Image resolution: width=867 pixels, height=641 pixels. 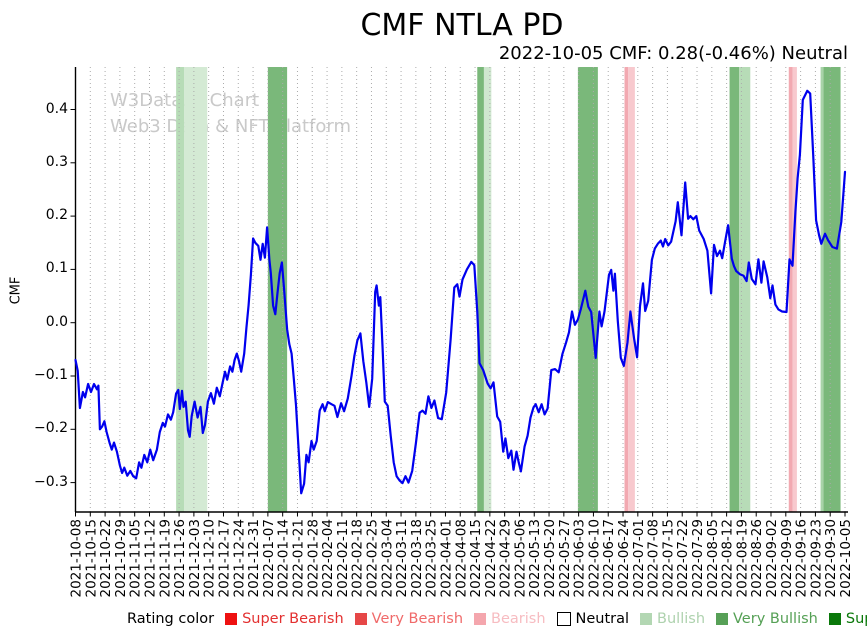 What do you see at coordinates (56, 161) in the screenshot?
I see `y-tick-label: 0.3` at bounding box center [56, 161].